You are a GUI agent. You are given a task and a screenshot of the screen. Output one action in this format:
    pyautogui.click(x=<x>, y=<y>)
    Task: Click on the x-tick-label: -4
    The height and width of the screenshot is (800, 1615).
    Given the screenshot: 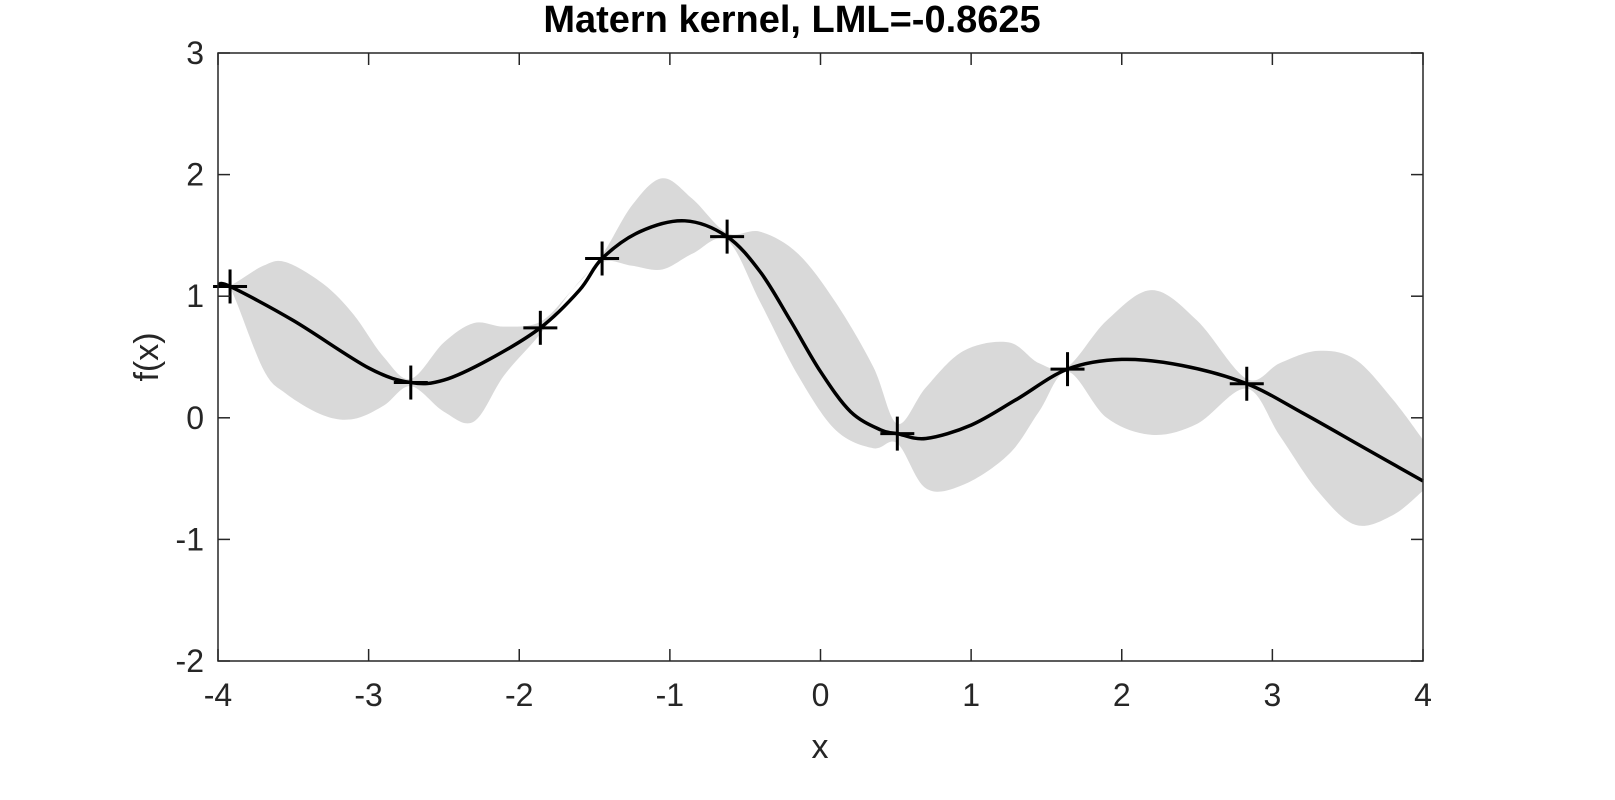 What is the action you would take?
    pyautogui.click(x=218, y=695)
    